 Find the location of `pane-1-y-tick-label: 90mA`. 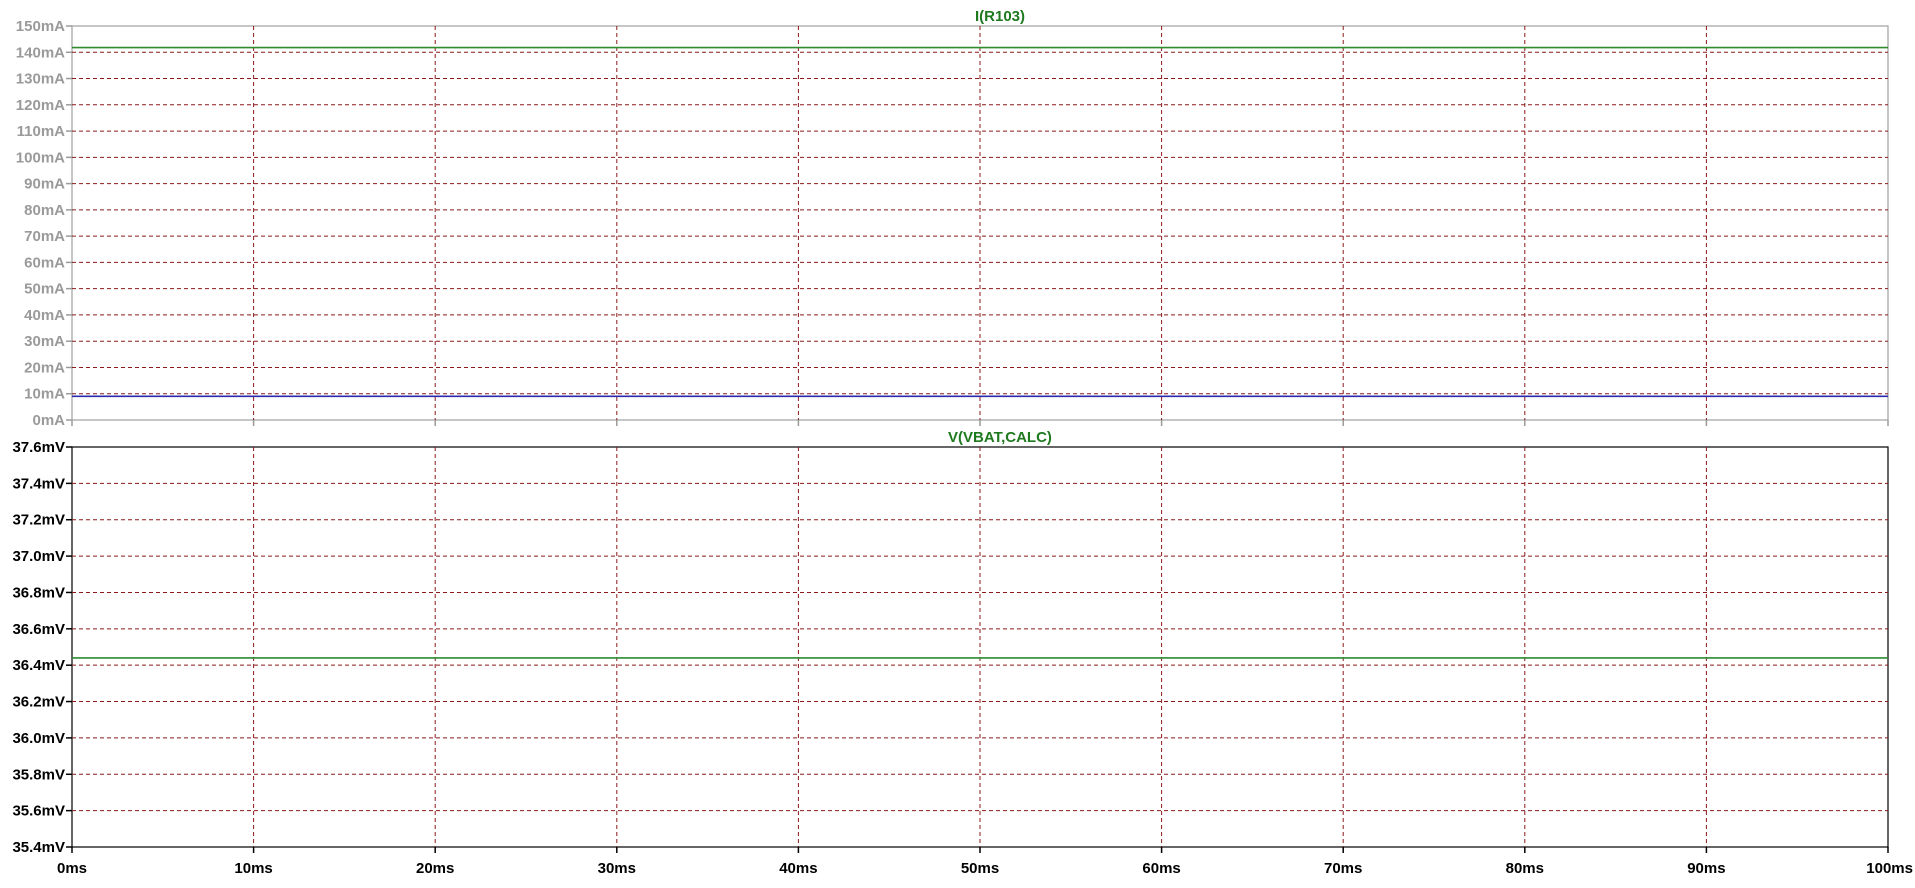

pane-1-y-tick-label: 90mA is located at coordinates (44, 184).